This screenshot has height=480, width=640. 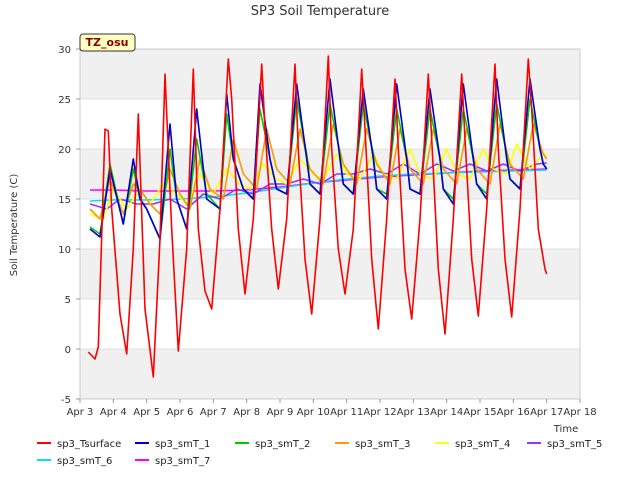 What do you see at coordinates (282, 444) in the screenshot?
I see `legend-label: sp3_smT_2` at bounding box center [282, 444].